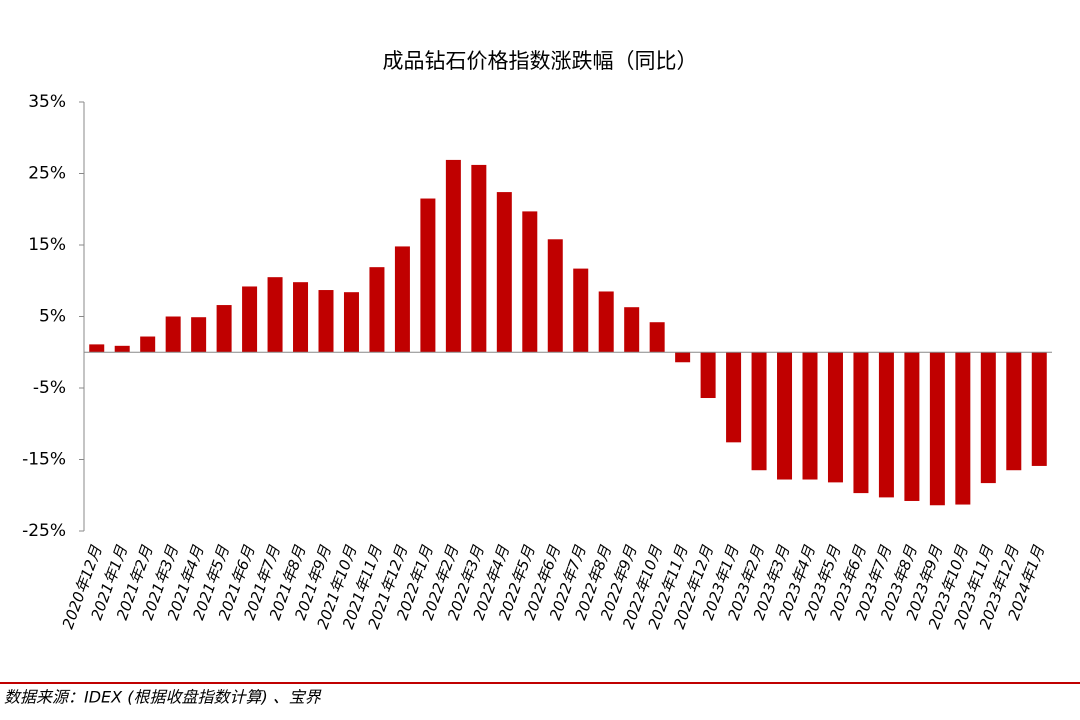 Image resolution: width=1080 pixels, height=720 pixels. What do you see at coordinates (47, 102) in the screenshot?
I see `y-tick-label: 35%` at bounding box center [47, 102].